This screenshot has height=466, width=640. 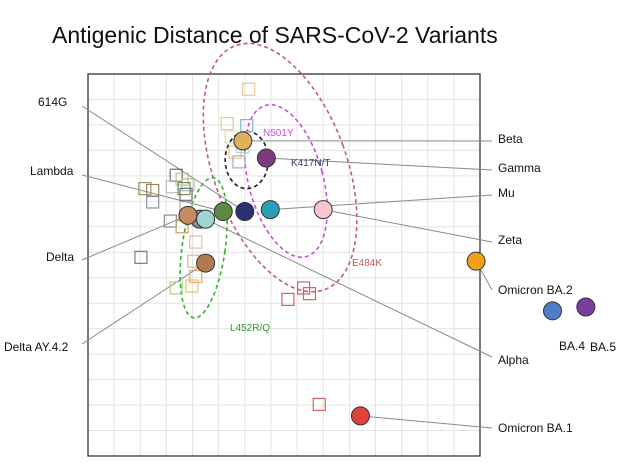 I want to click on variant-label: BA.4, so click(x=572, y=346).